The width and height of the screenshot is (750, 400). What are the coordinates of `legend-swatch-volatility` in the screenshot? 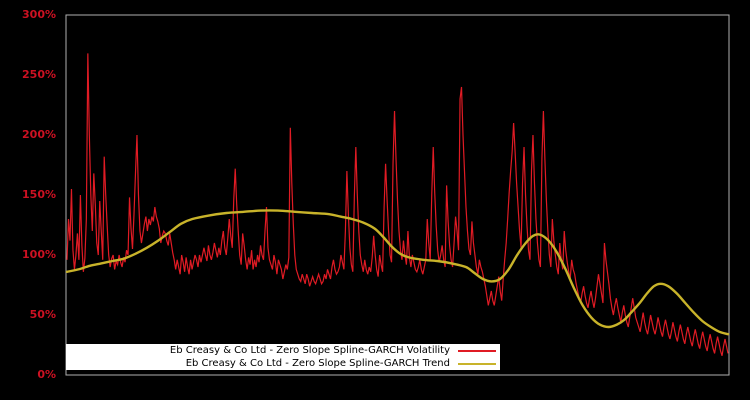 It's located at (477, 350).